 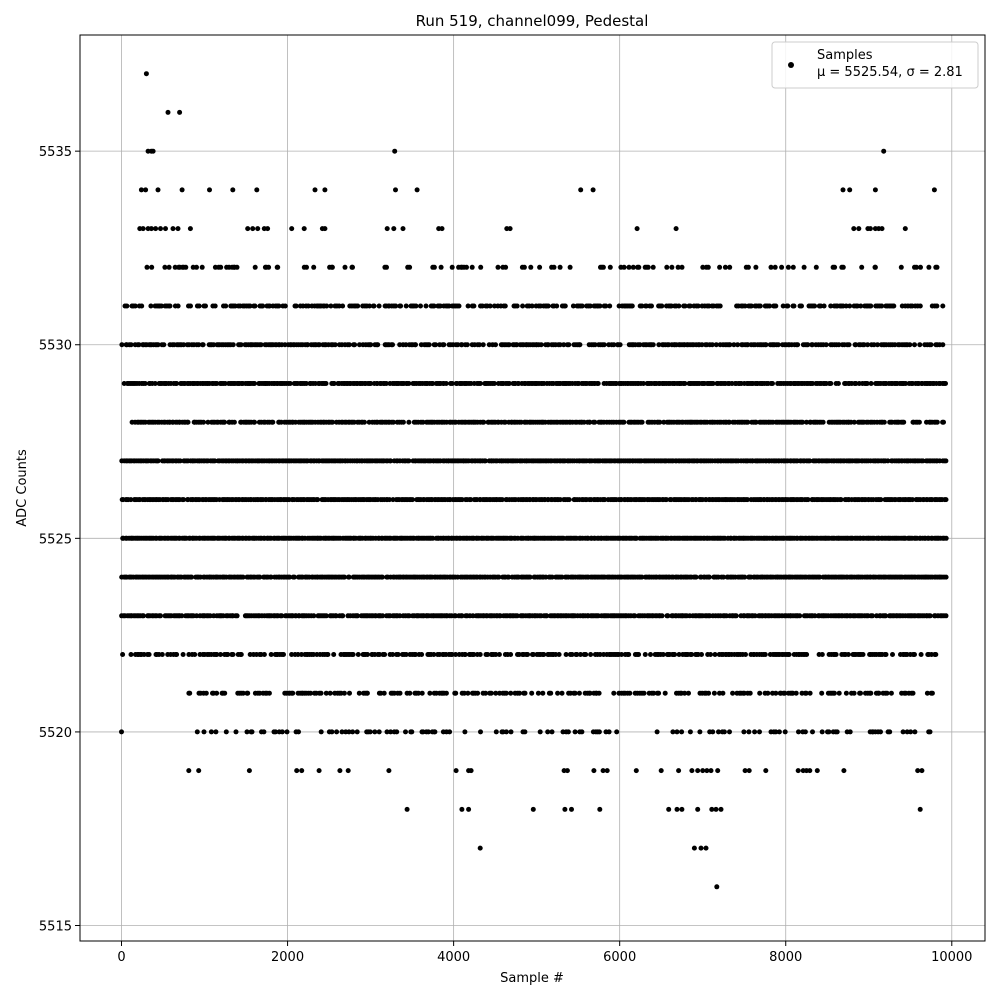 I want to click on y-tick-label: 5535, so click(x=55, y=152).